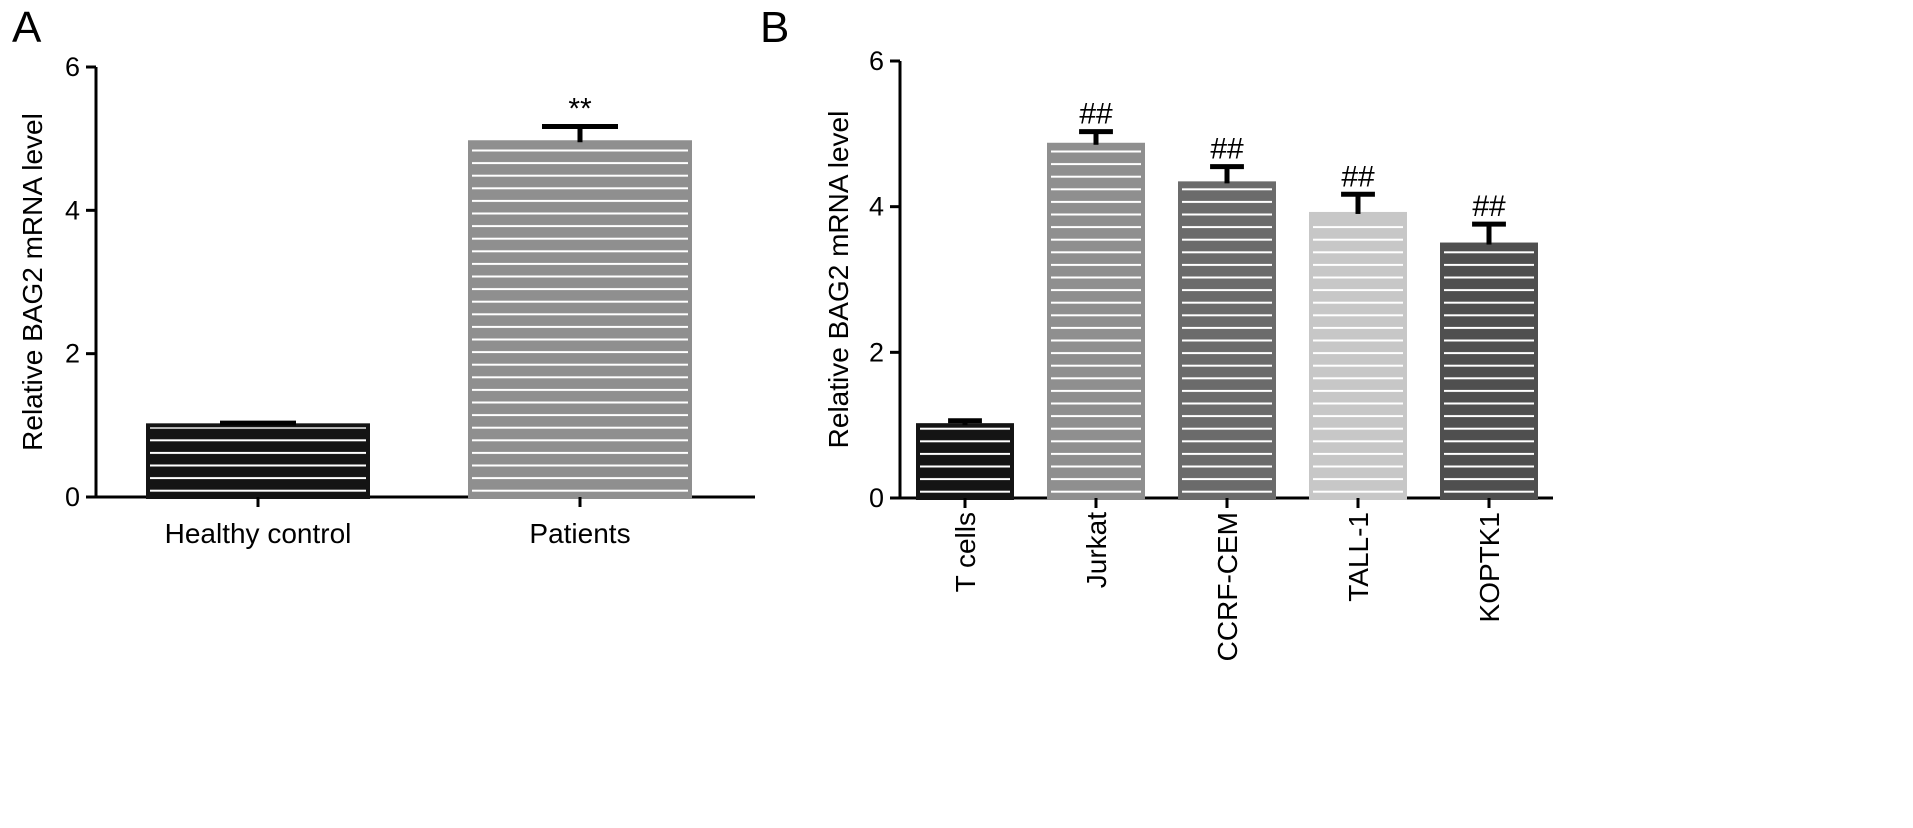 The image size is (1913, 828). What do you see at coordinates (774, 27) in the screenshot?
I see `panel-label: B` at bounding box center [774, 27].